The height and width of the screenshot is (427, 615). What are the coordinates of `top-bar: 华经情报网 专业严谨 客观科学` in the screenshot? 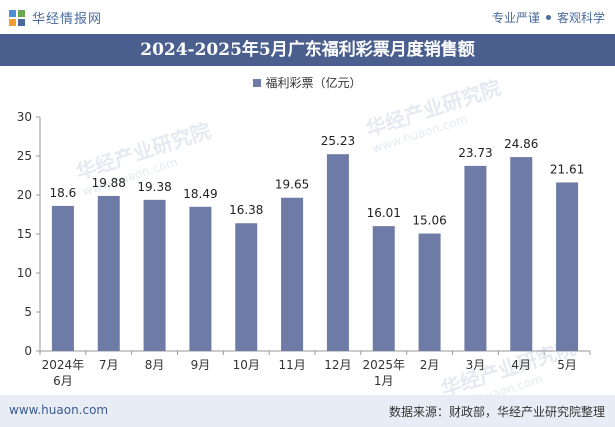 It's located at (307, 17).